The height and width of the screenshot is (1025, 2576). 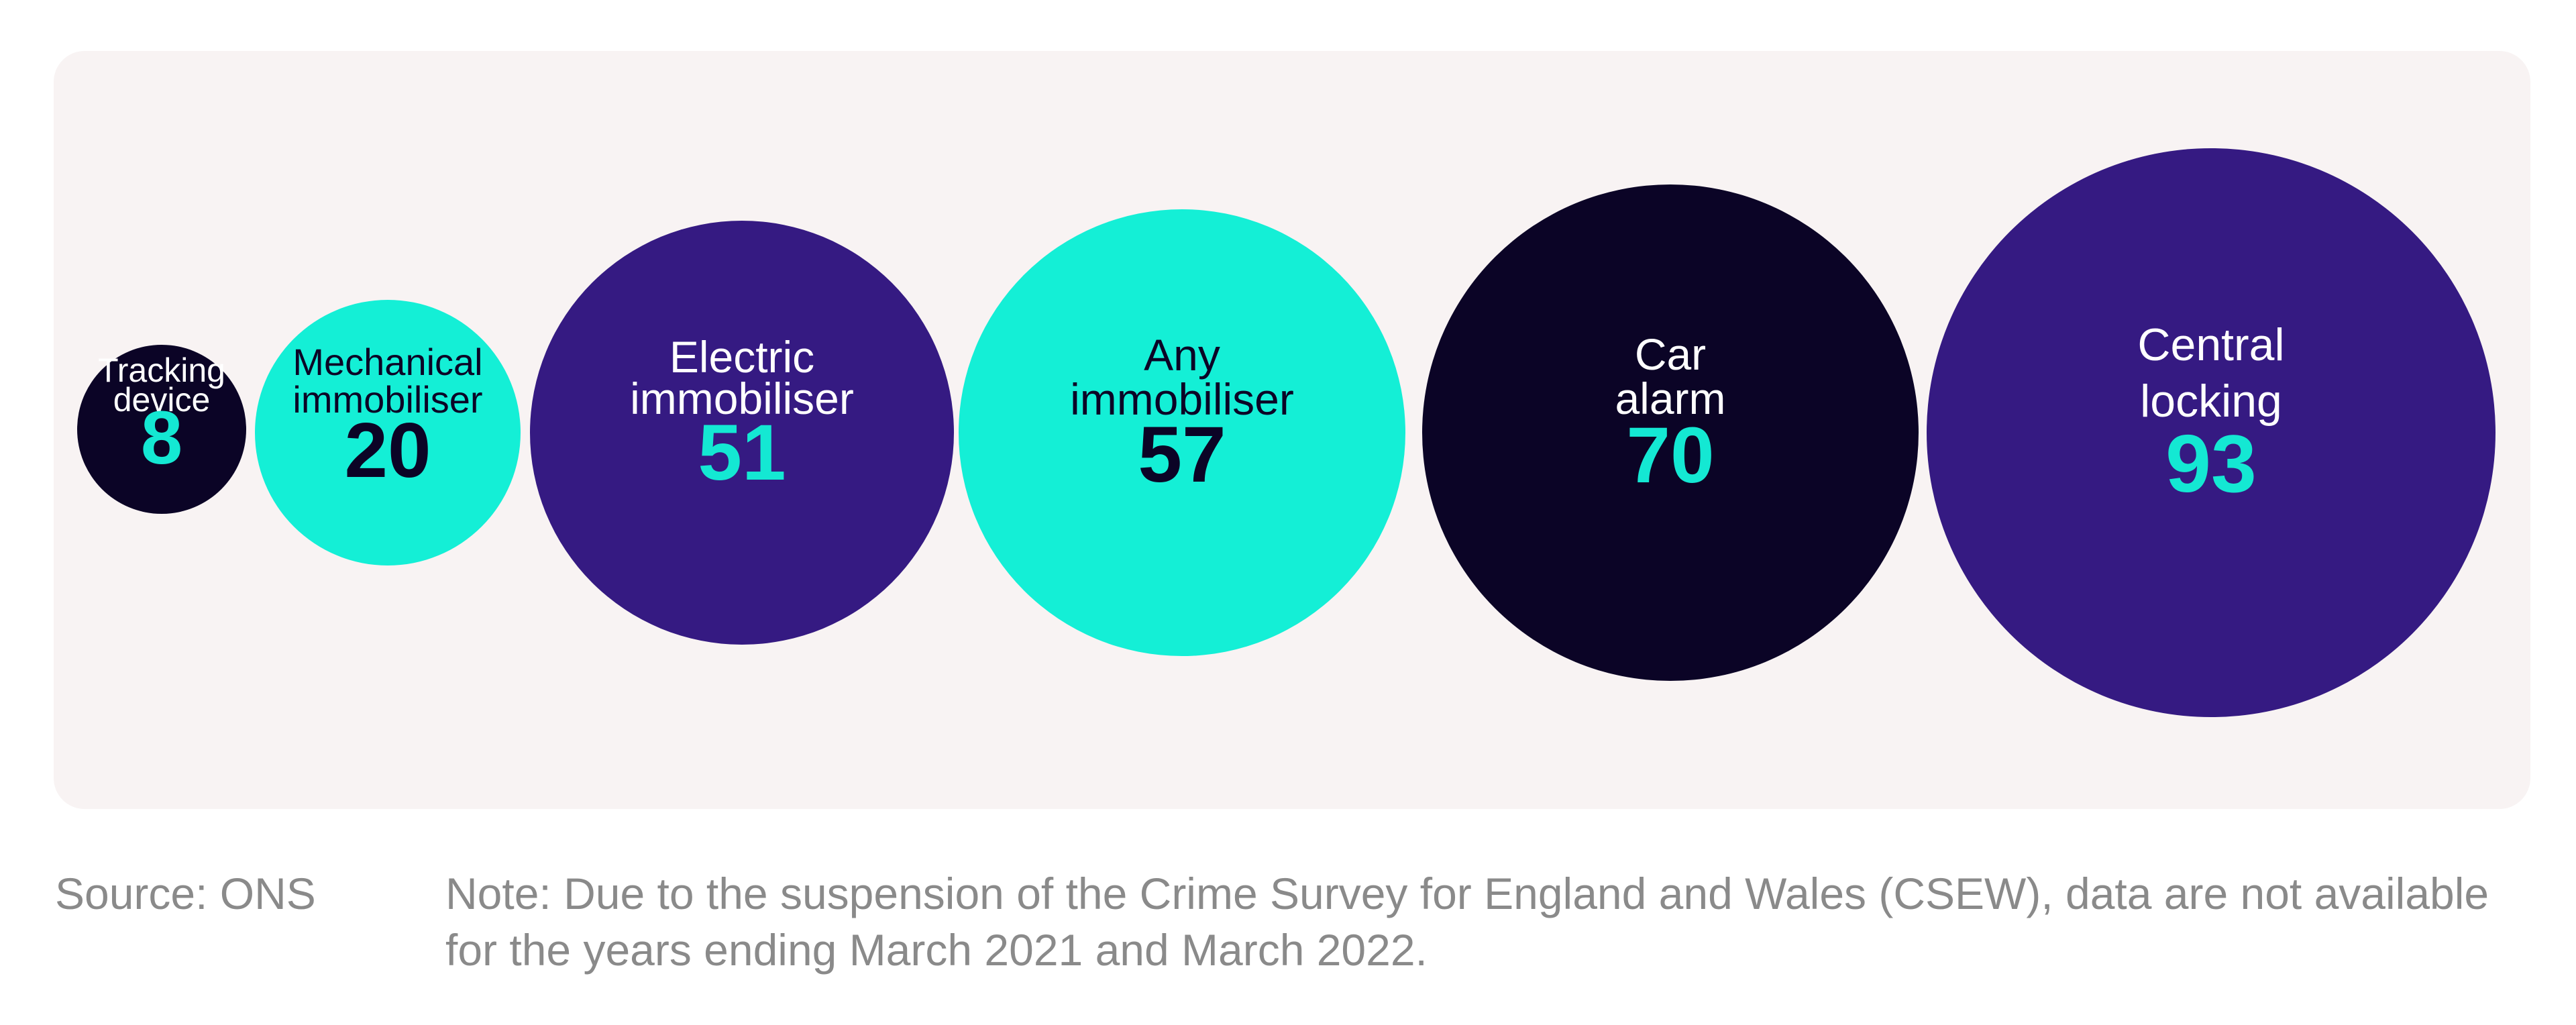 I want to click on bubble-label: Tracking, so click(x=161, y=370).